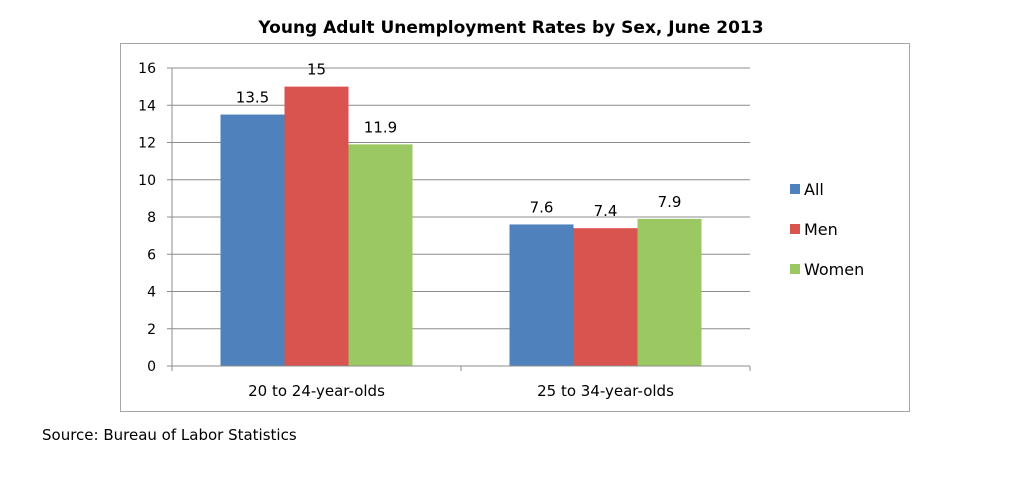 The image size is (1022, 481). What do you see at coordinates (795, 269) in the screenshot?
I see `legend-swatch-women` at bounding box center [795, 269].